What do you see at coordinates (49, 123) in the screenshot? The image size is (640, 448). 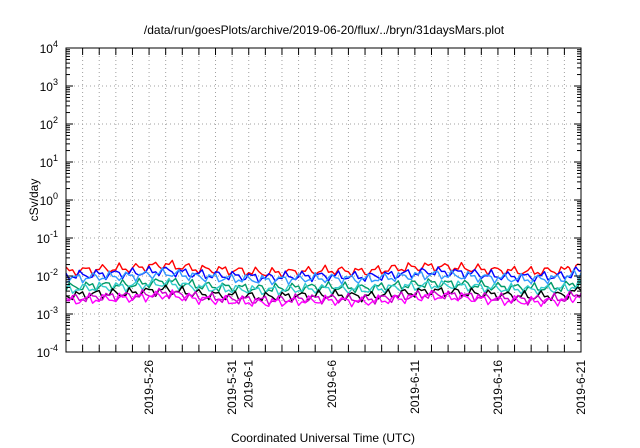 I see `y-tick-label: 10²` at bounding box center [49, 123].